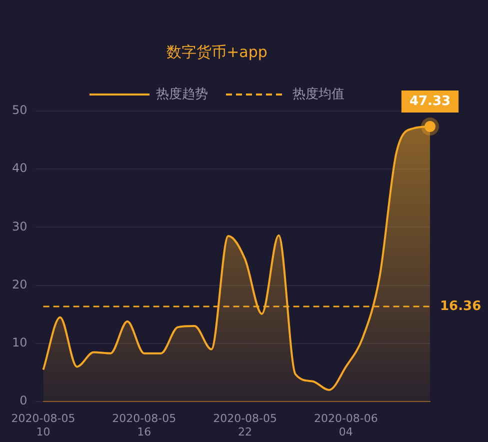 This screenshot has width=488, height=442. What do you see at coordinates (346, 425) in the screenshot?
I see `x-tick-label: 2020-08-06 04` at bounding box center [346, 425].